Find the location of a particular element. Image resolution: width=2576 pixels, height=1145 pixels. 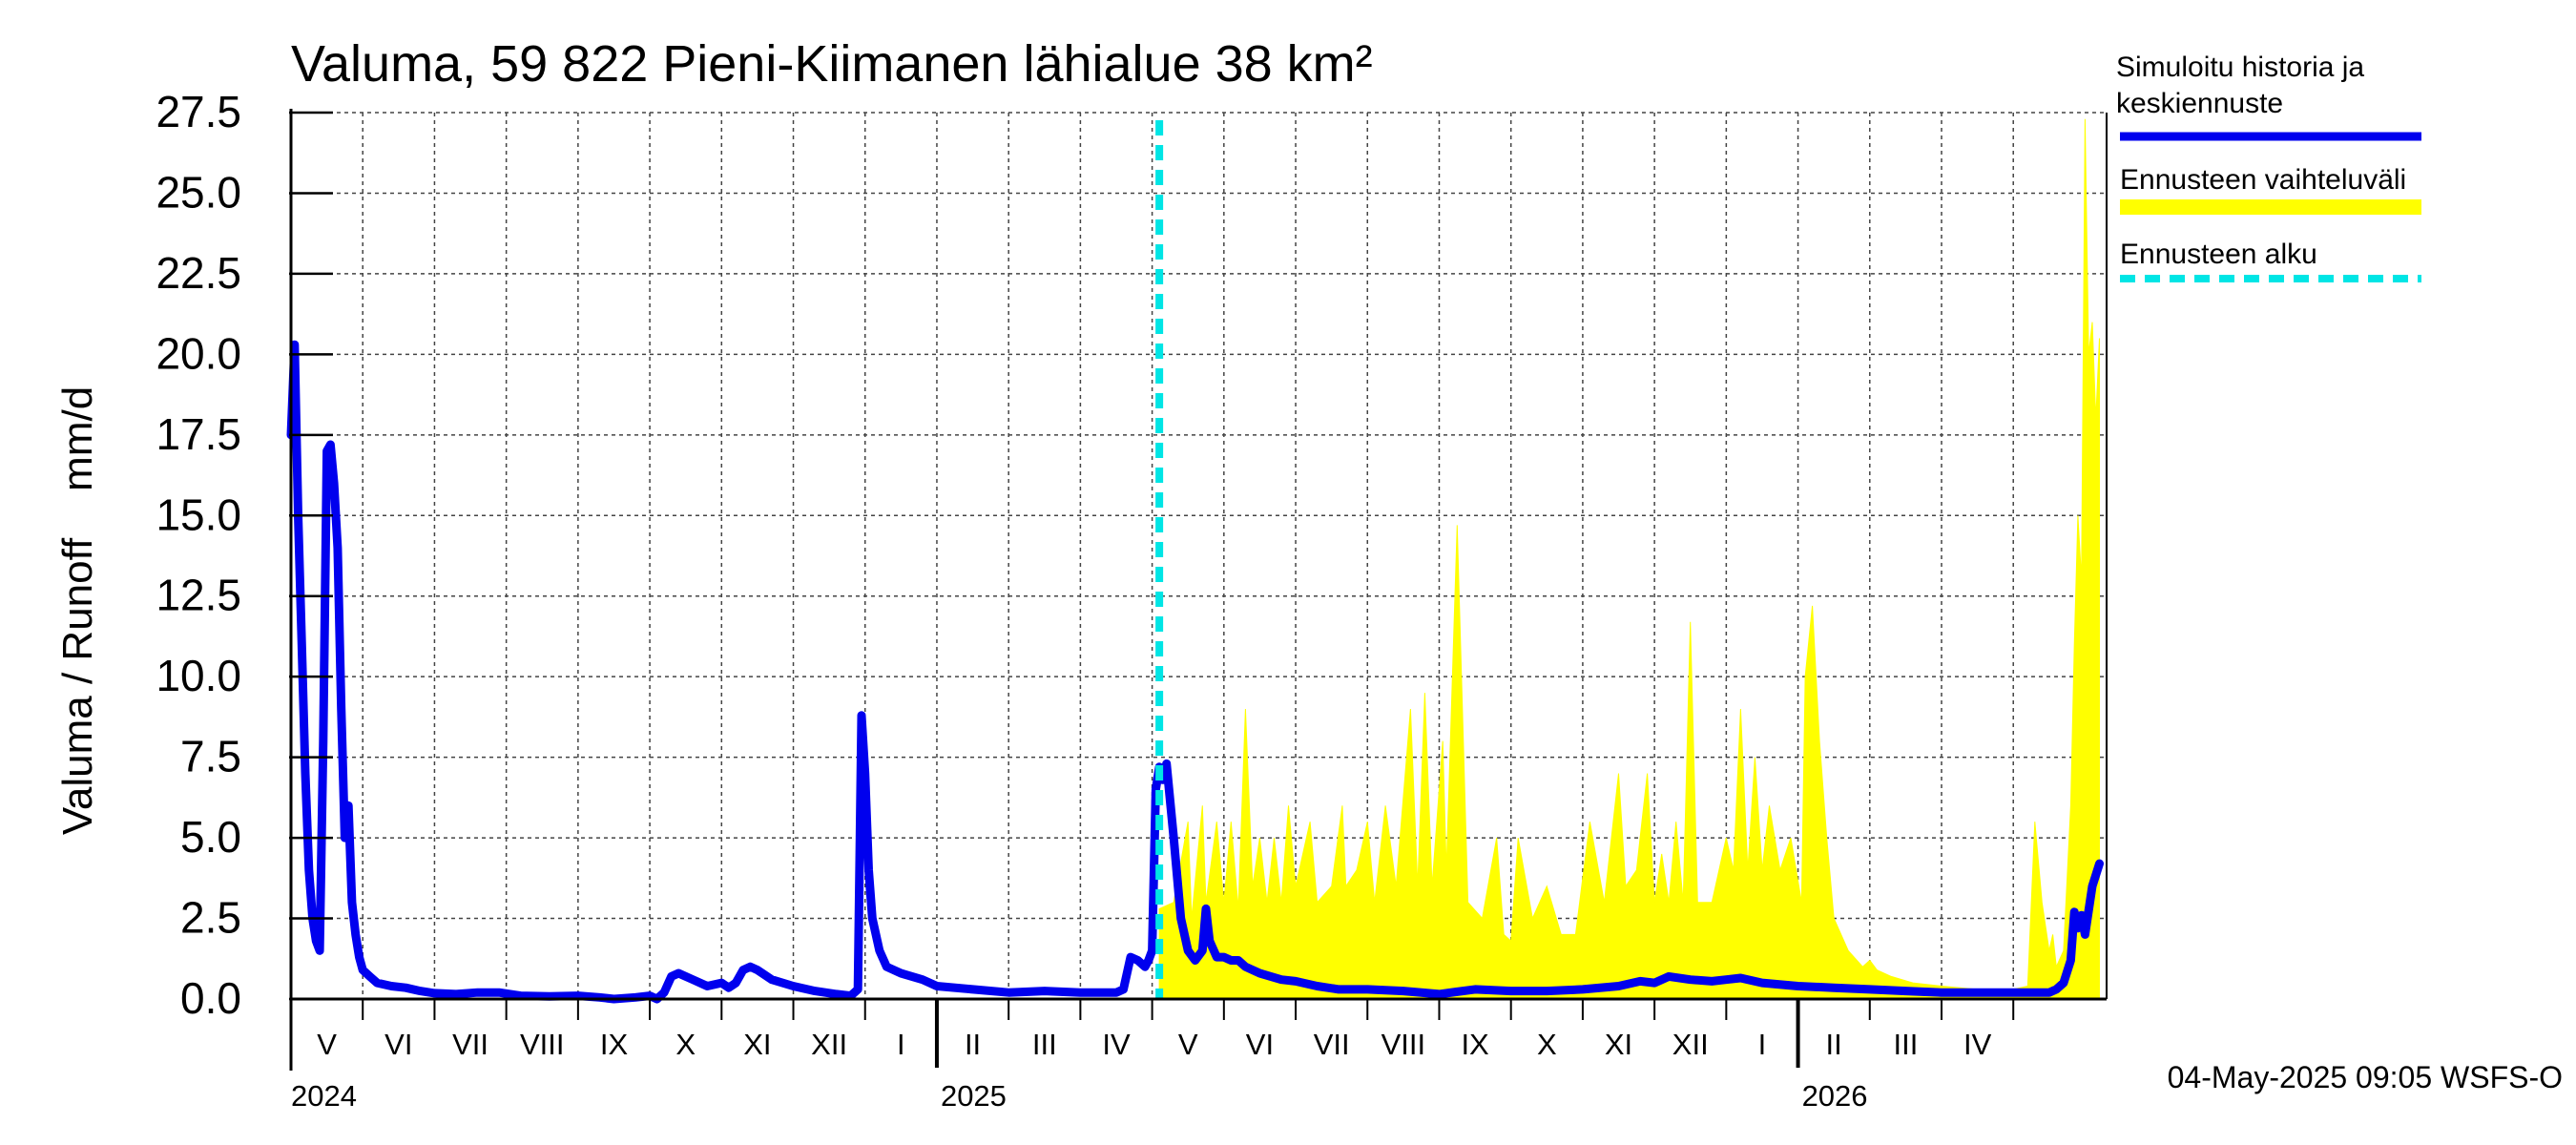

y-tick-label: 5.0 is located at coordinates (210, 837).